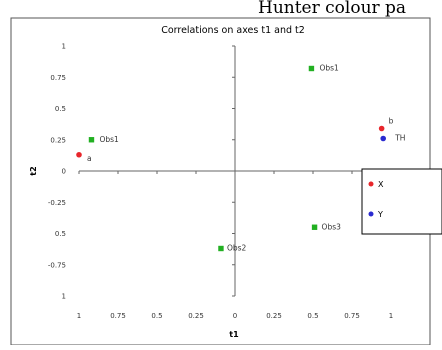  I want to click on legend: XY, so click(401, 201).